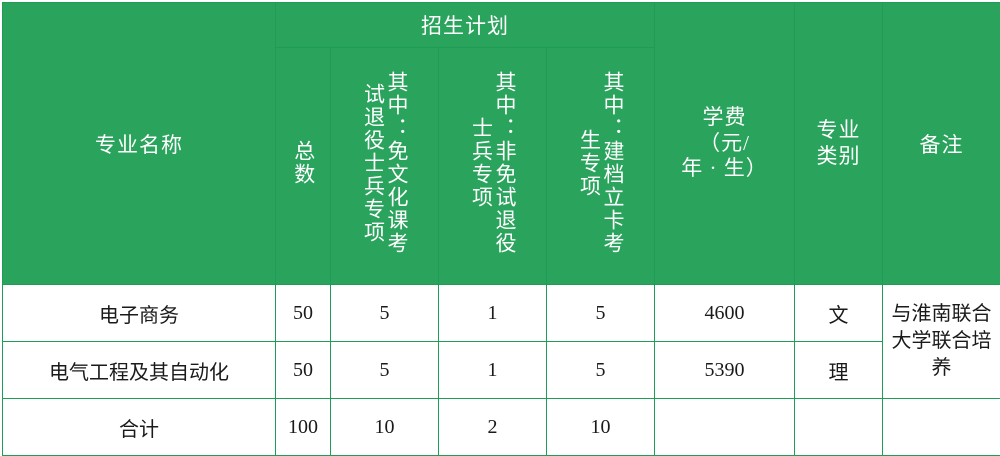 Image resolution: width=1000 pixels, height=456 pixels. I want to click on table-row: 电气工程及其自动化 50 5 1 5 5390 理, so click(501, 370).